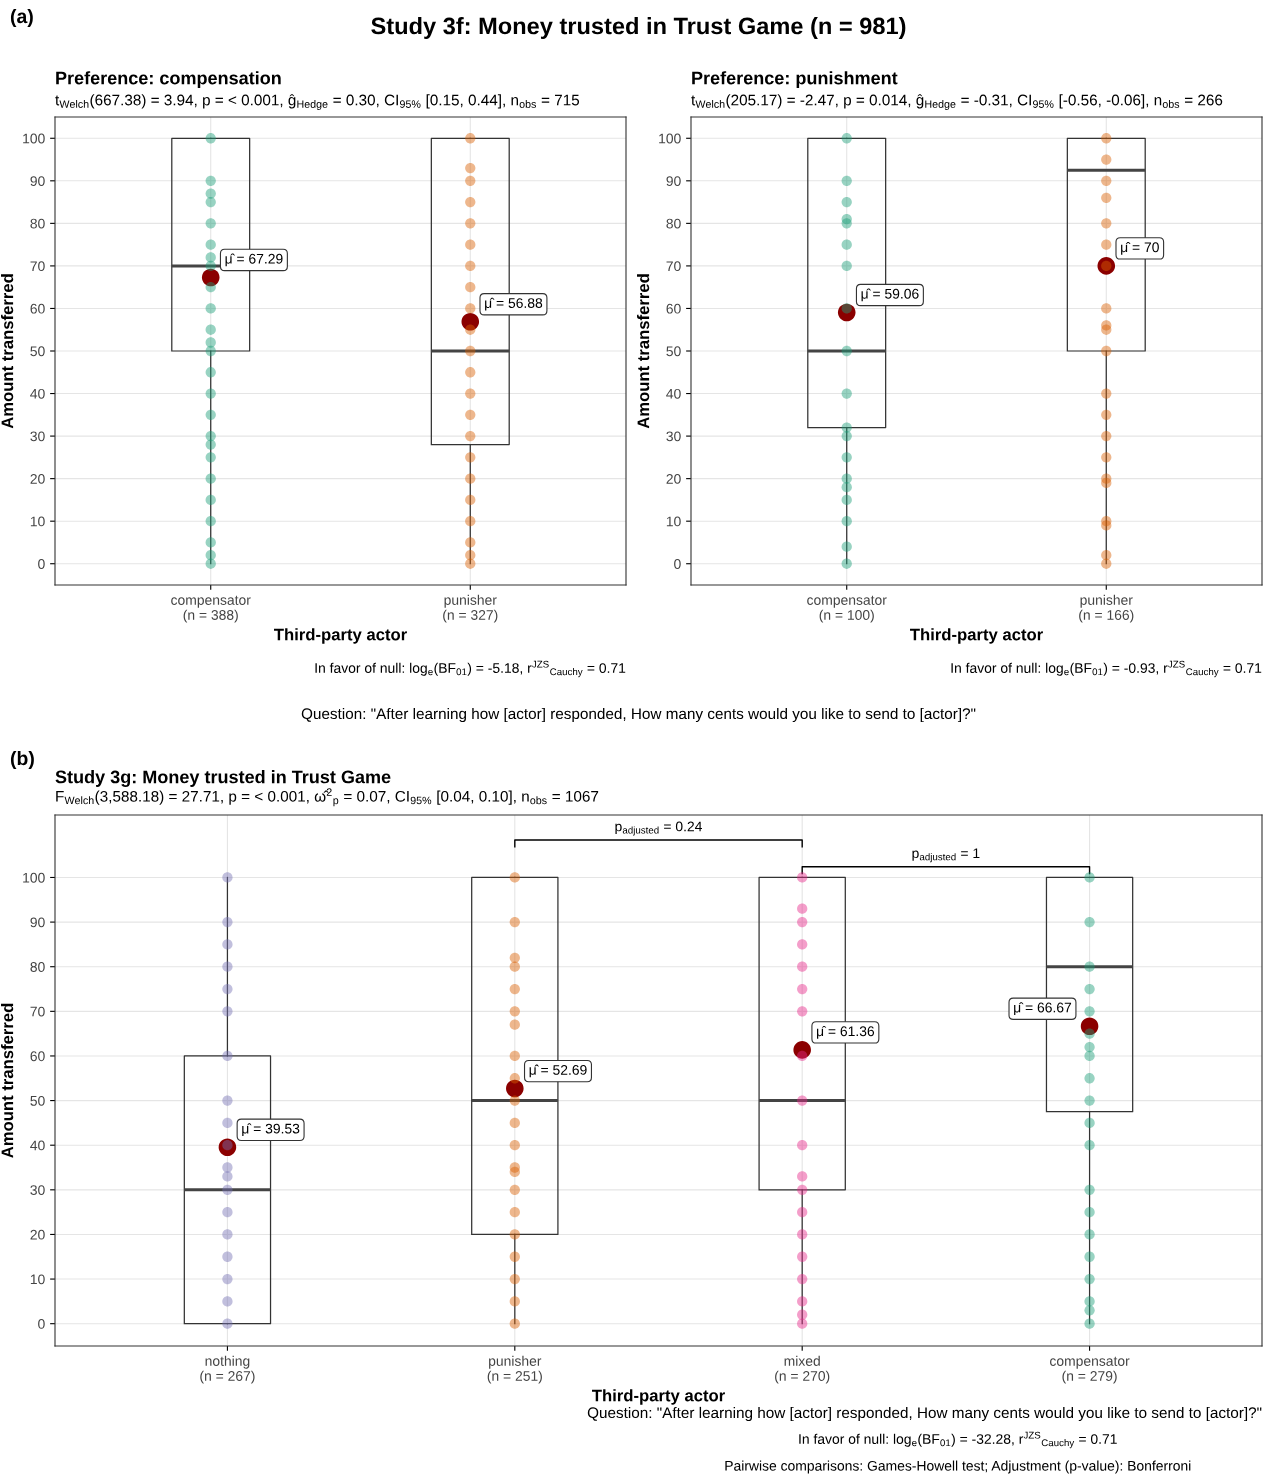 This screenshot has width=1277, height=1476. What do you see at coordinates (317, 102) in the screenshot?
I see `text: t$_{Welch}$(667.38) = 3.94, p = < 0.001, ĝ$_{Hedge}$ = 0.30, CI$_{95%}$ [0.15, 0.44], n$_{obs}$ = 715` at bounding box center [317, 102].